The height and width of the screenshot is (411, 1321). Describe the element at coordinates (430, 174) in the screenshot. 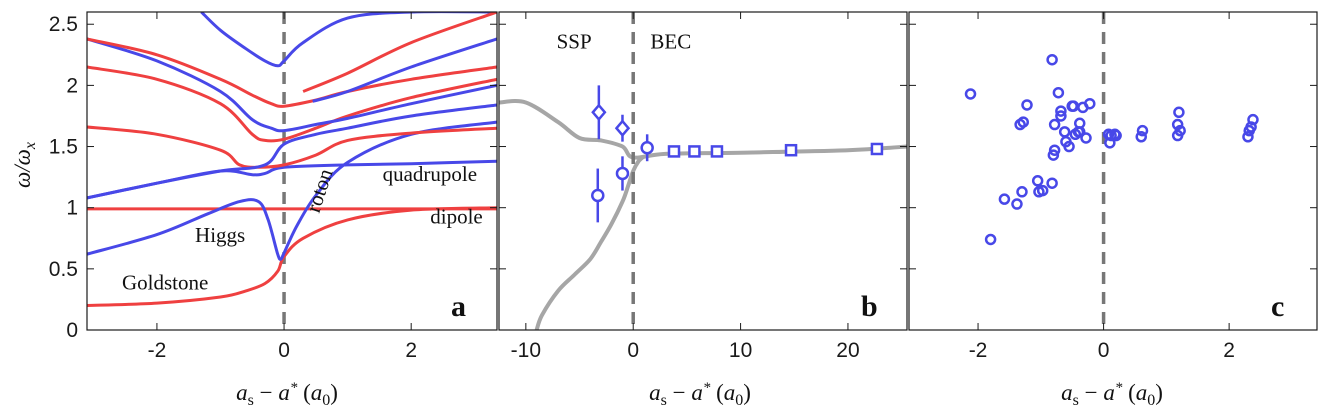

I see `annotation-quadrupole: quadrupole` at that location.